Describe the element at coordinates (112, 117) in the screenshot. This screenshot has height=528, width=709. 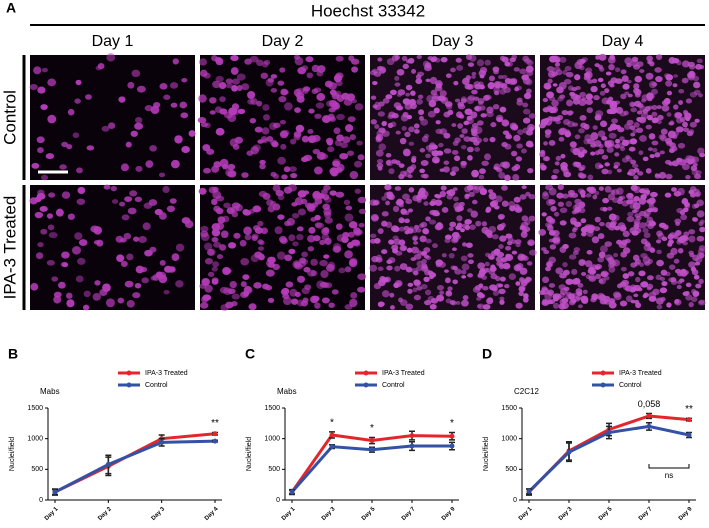
I see `micrograph` at that location.